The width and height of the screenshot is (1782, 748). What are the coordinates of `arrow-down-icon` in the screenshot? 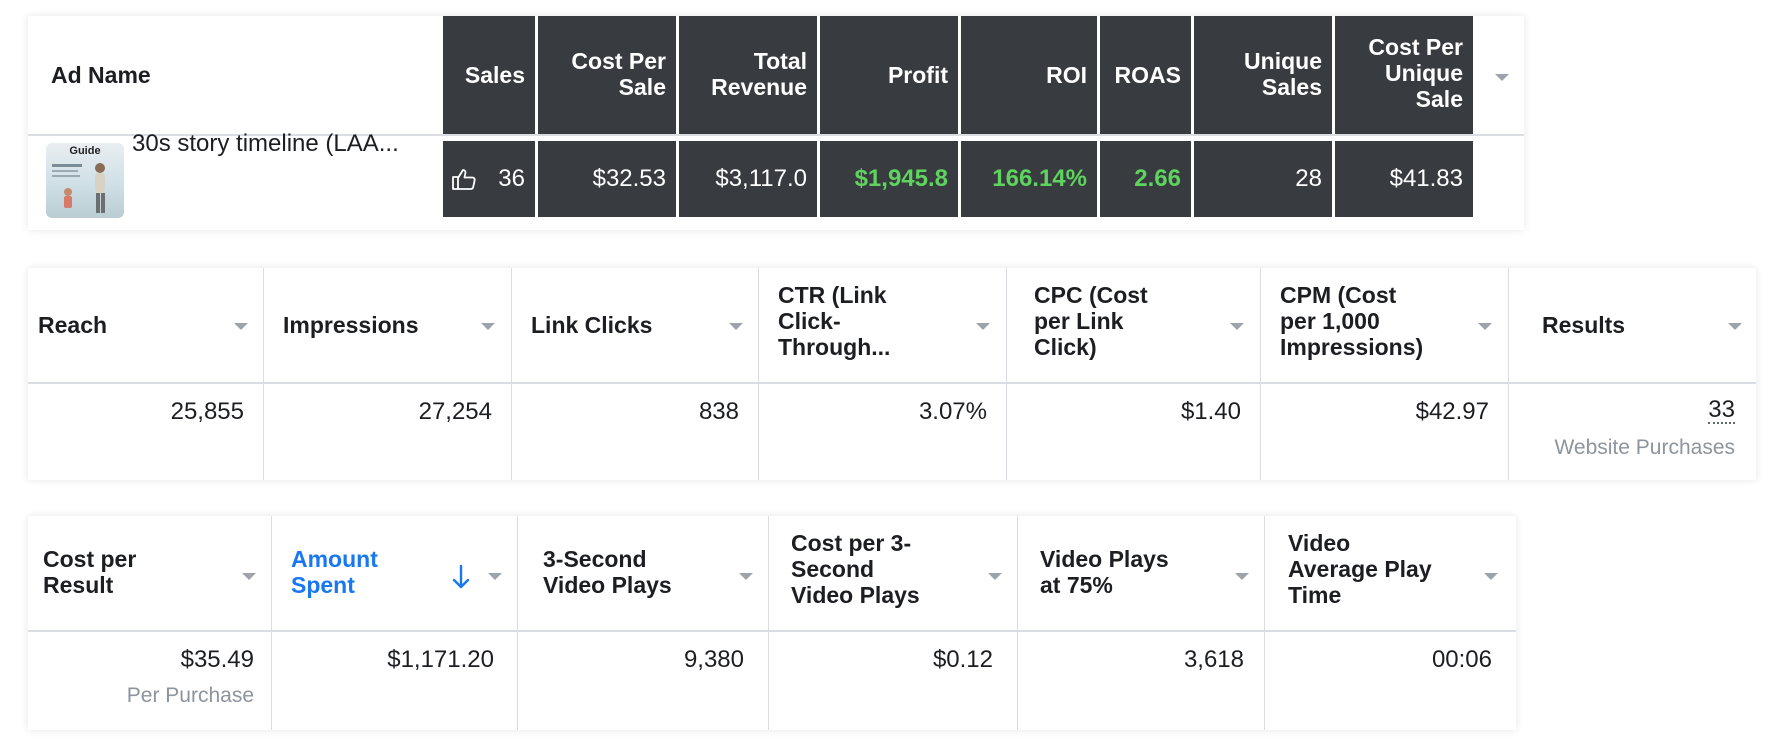 It's located at (461, 577).